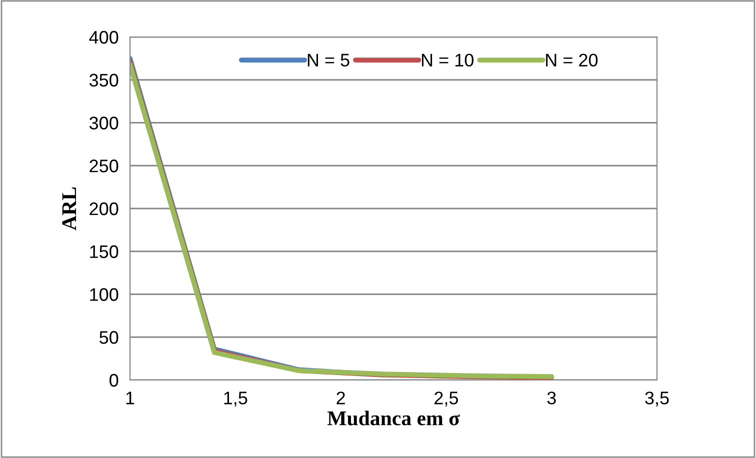 This screenshot has height=458, width=756. I want to click on legend-label: N = 10, so click(448, 60).